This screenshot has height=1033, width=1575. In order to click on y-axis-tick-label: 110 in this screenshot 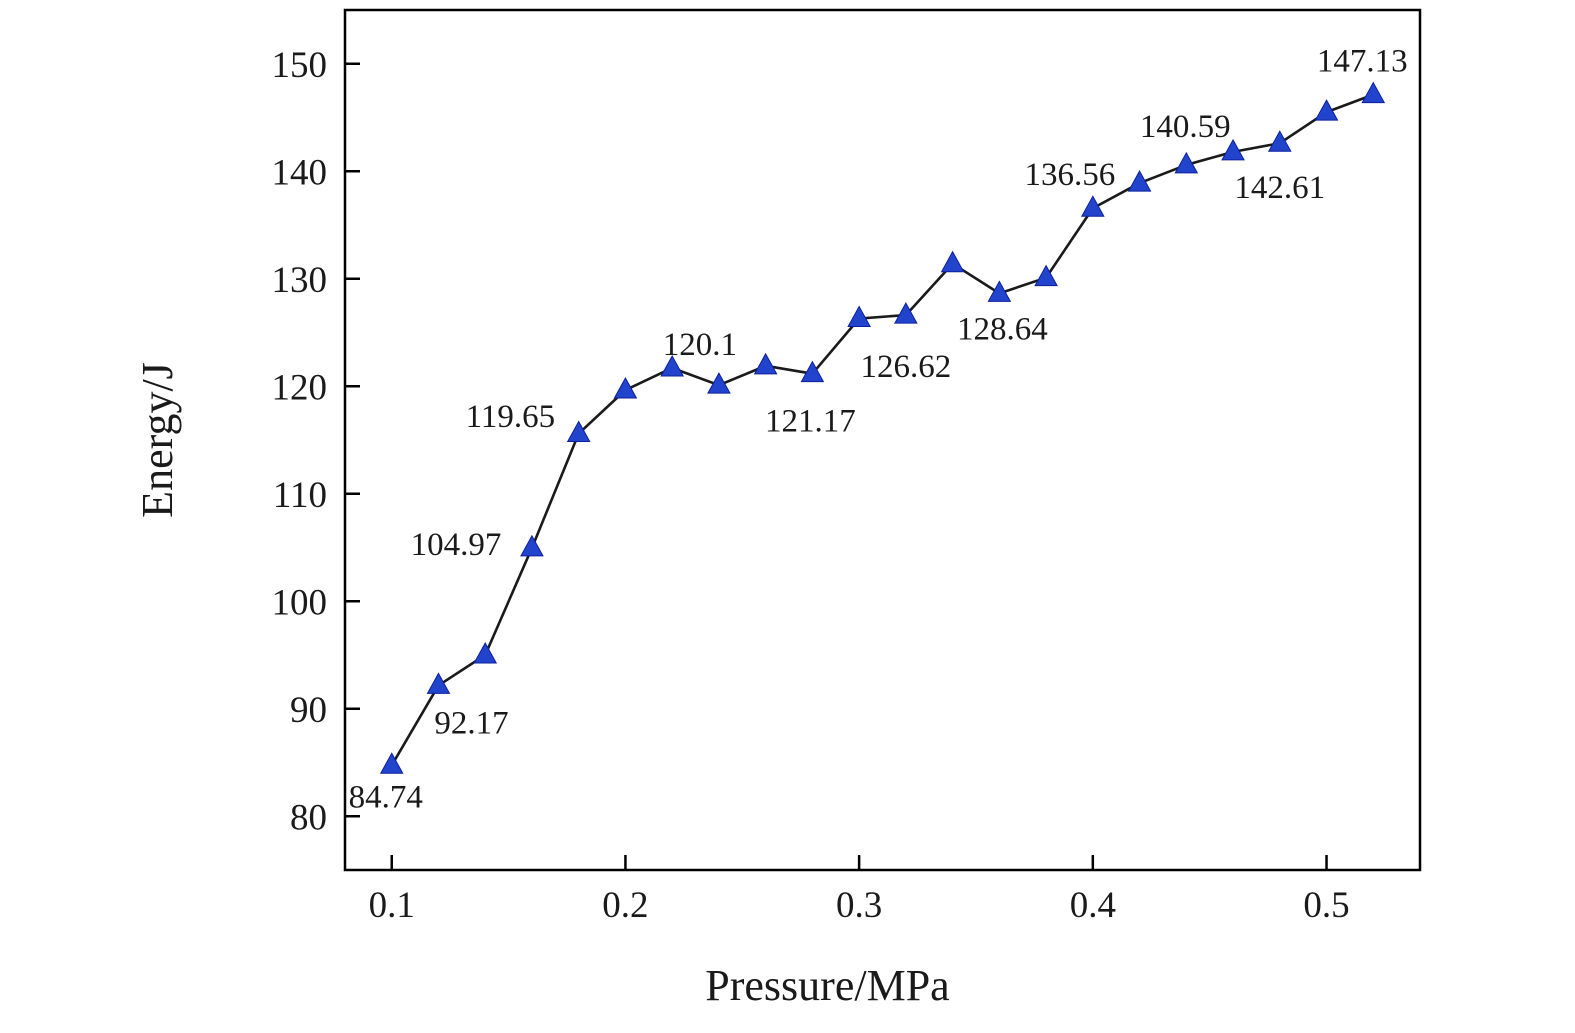, I will do `click(300, 495)`.